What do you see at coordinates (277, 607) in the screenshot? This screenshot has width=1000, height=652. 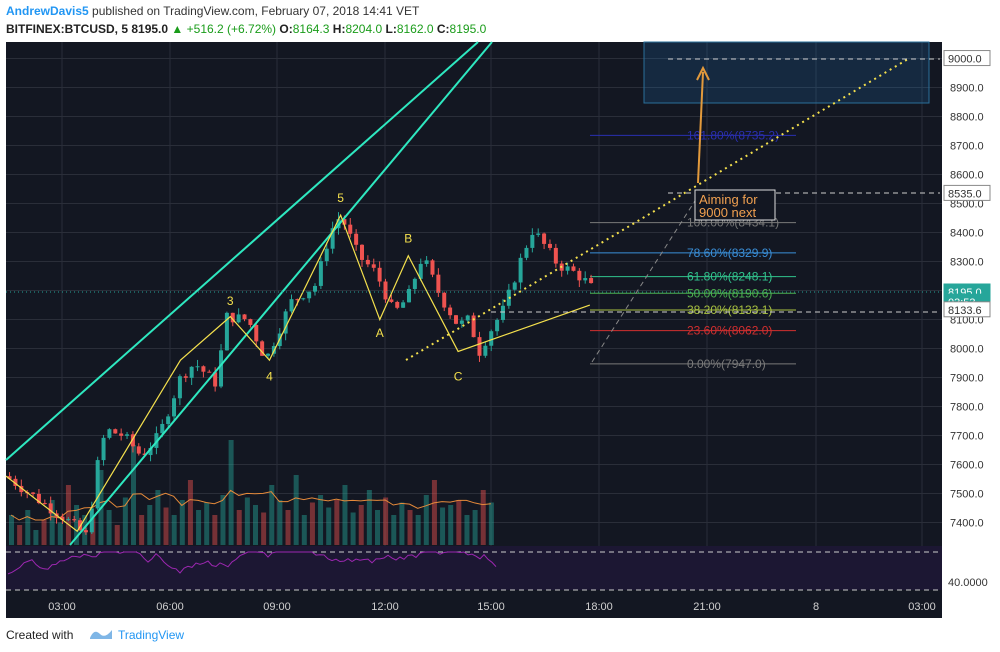 I see `time-tick-label: 09:00` at bounding box center [277, 607].